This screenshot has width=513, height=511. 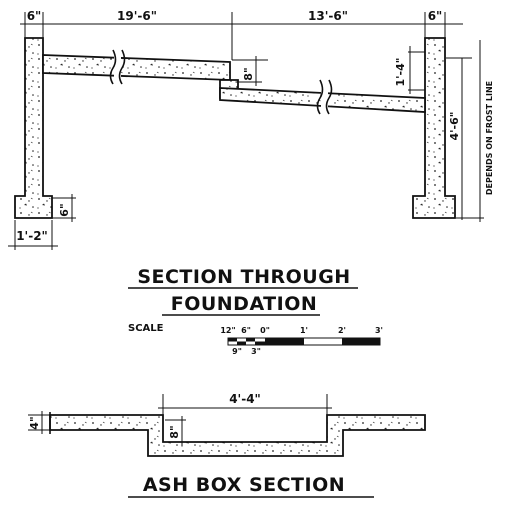 What do you see at coordinates (342, 330) in the screenshot?
I see `scale-tick-2ft: 2'` at bounding box center [342, 330].